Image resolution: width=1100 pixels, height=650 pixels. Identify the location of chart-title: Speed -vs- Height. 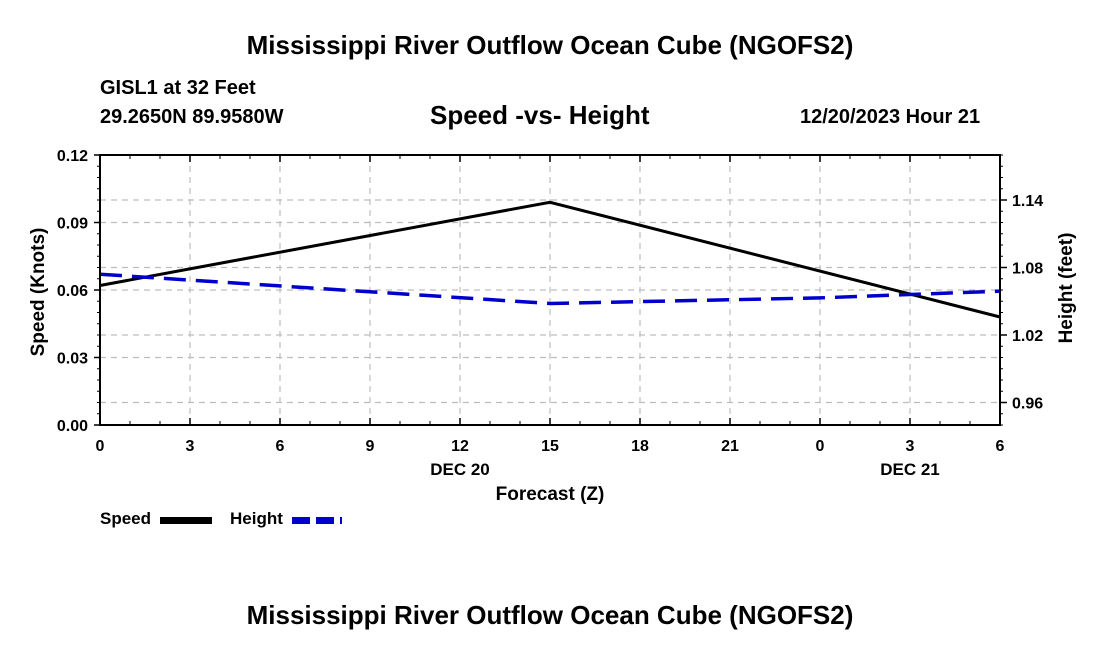
(540, 115).